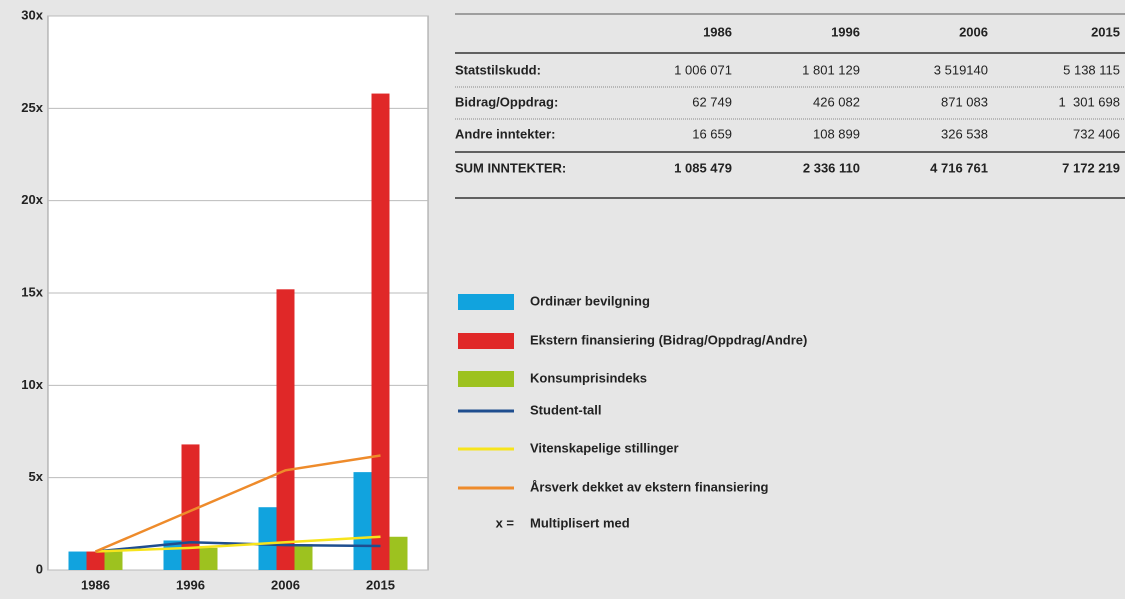 This screenshot has height=599, width=1125. What do you see at coordinates (717, 31) in the screenshot?
I see `table-header: 1986` at bounding box center [717, 31].